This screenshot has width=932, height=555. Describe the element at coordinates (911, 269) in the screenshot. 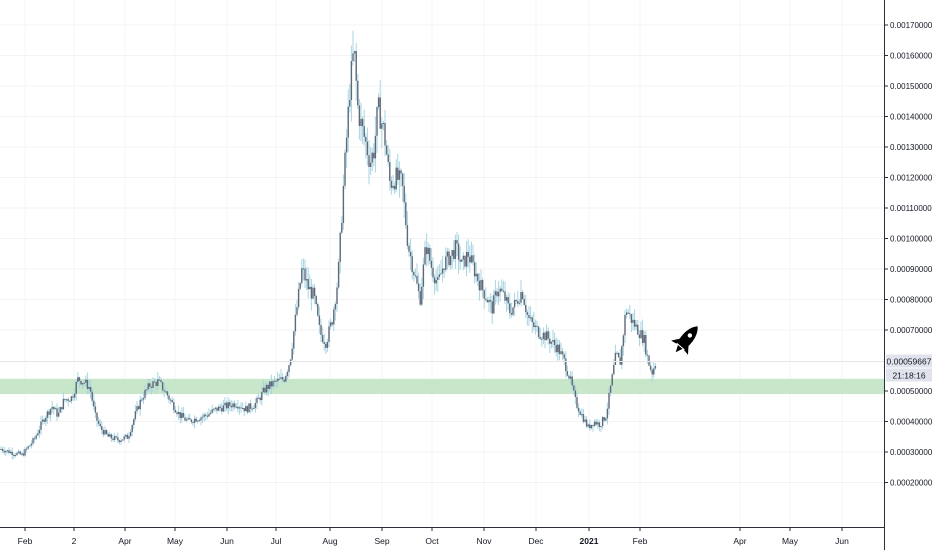

I see `y-tick-label: 0.00090000` at that location.